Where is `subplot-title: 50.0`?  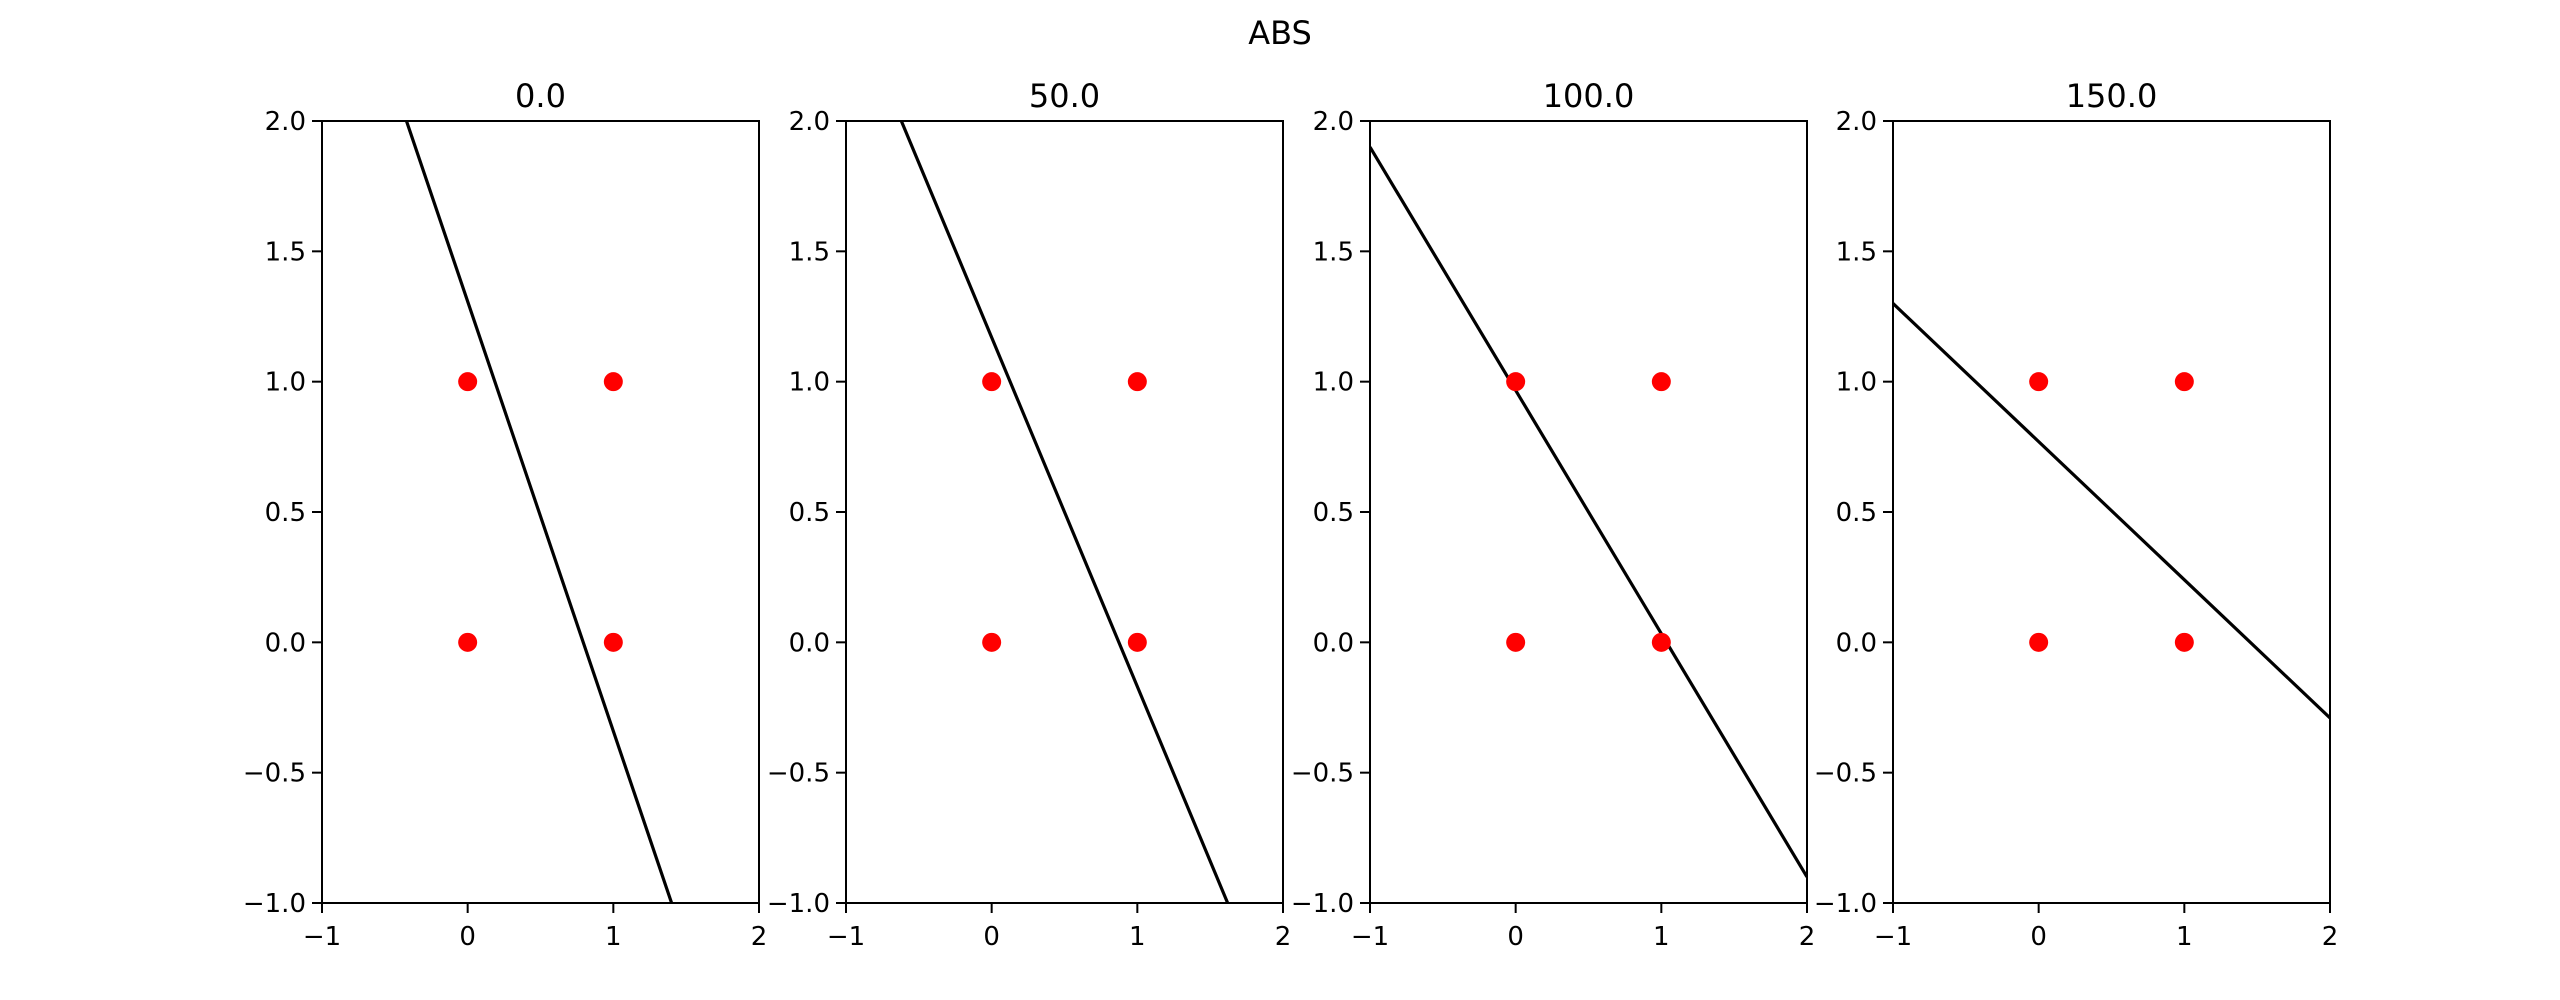 subplot-title: 50.0 is located at coordinates (1064, 96).